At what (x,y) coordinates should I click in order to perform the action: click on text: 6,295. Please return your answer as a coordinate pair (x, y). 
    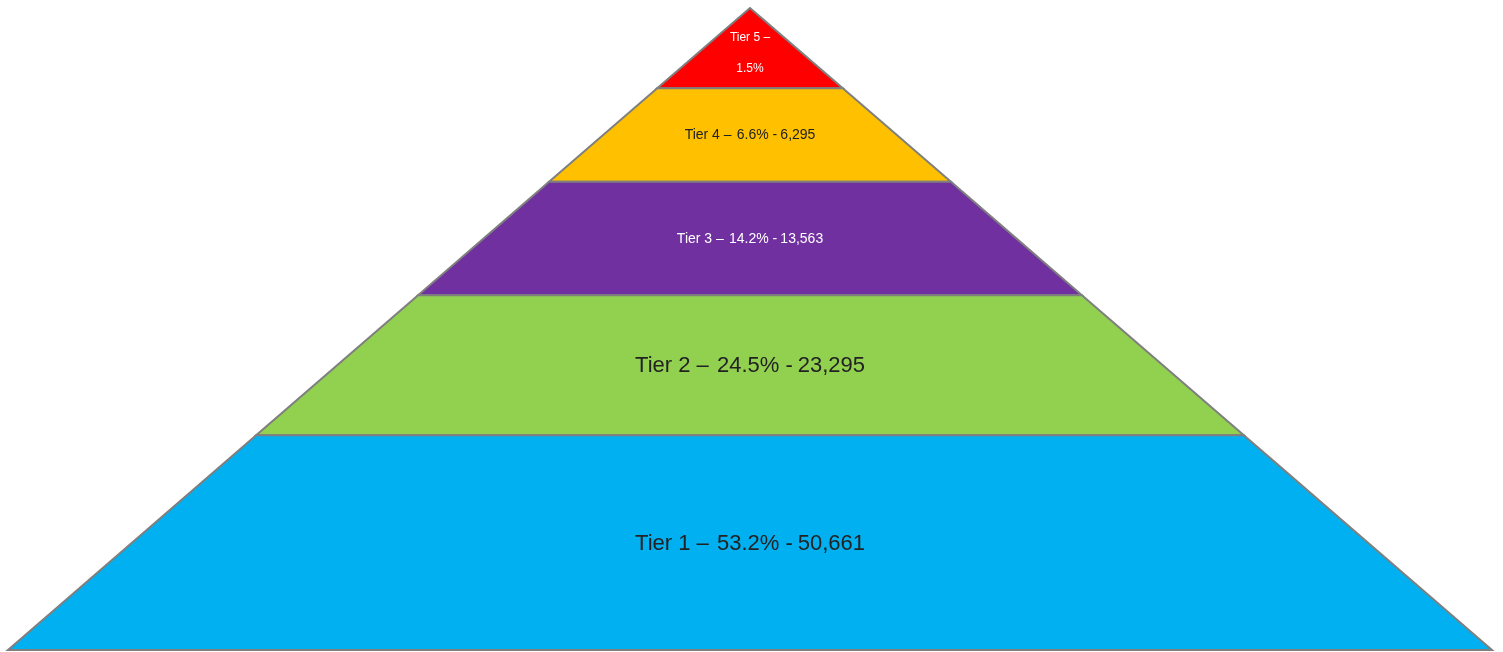
    Looking at the image, I should click on (798, 134).